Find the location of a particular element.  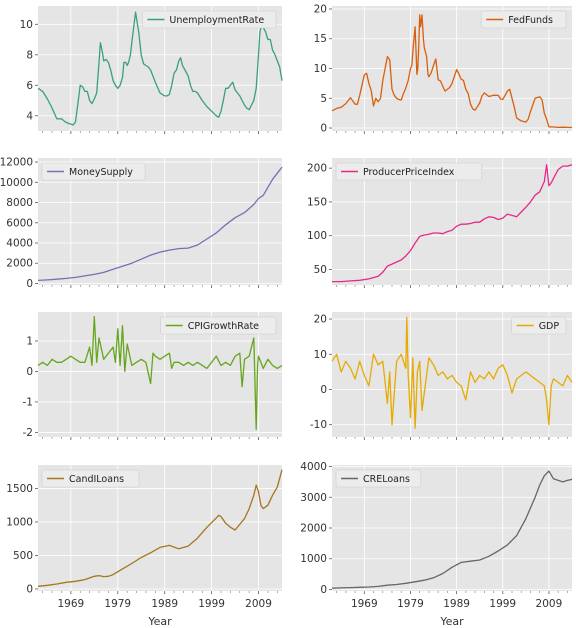

legend: UnemploymentRate is located at coordinates (209, 19).